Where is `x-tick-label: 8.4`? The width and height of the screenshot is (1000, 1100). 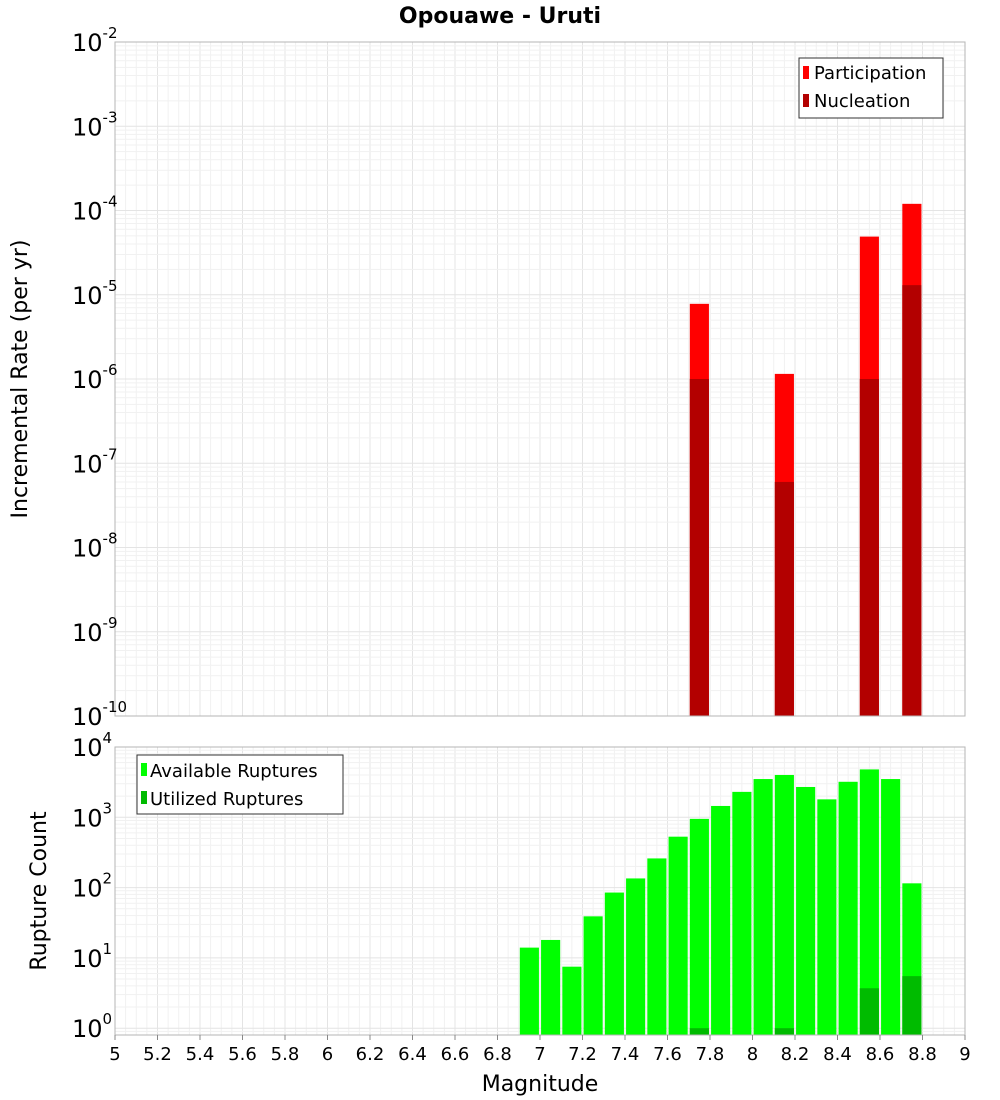
x-tick-label: 8.4 is located at coordinates (837, 1054).